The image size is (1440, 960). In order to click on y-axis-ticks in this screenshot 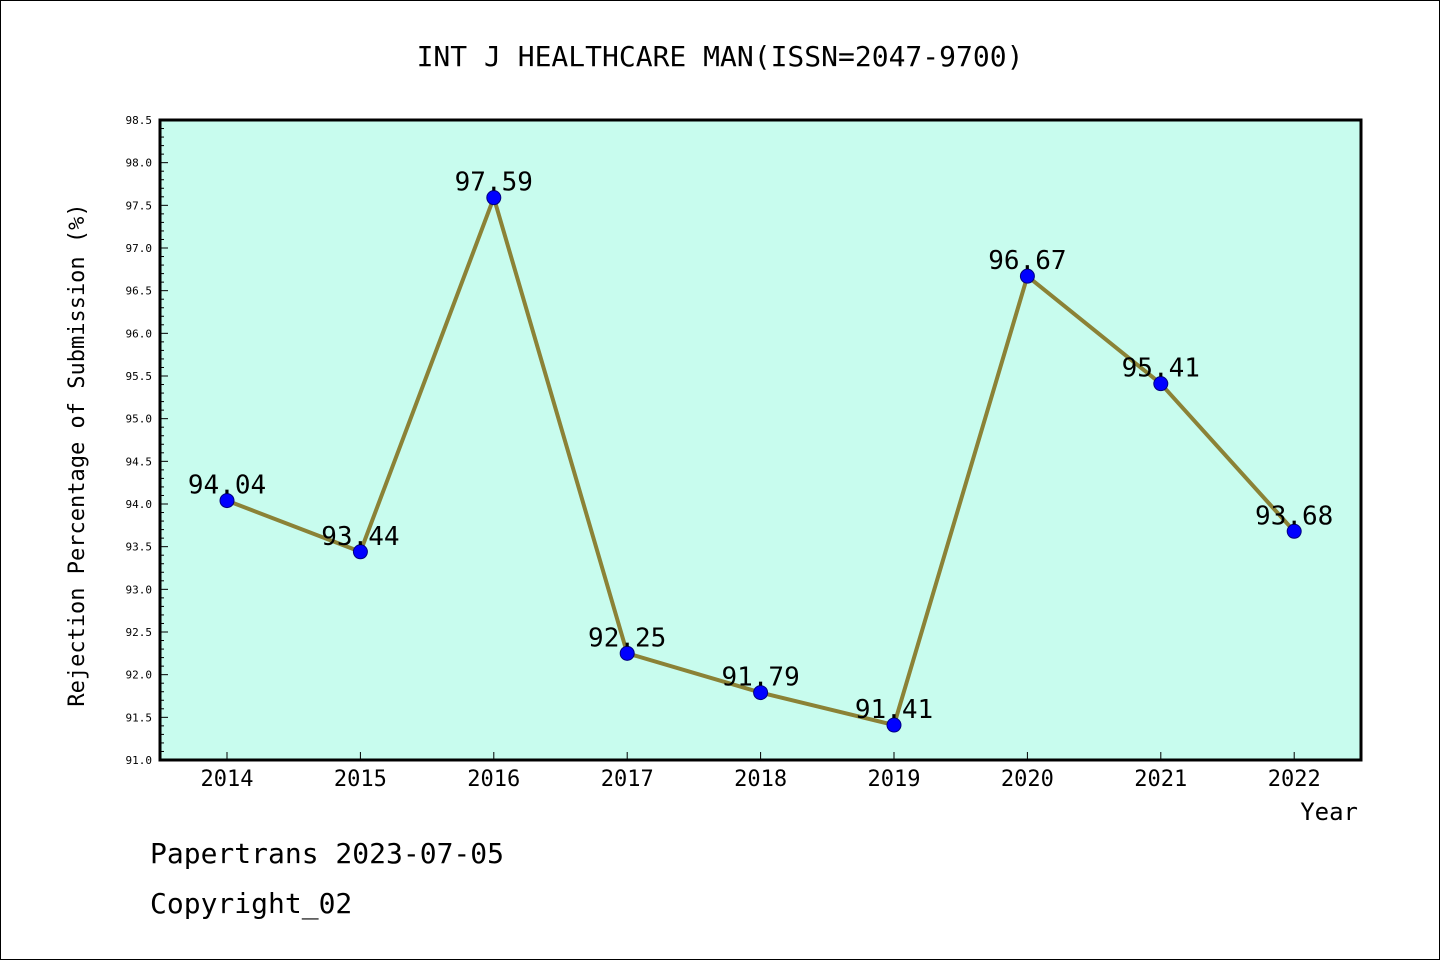, I will do `click(164, 440)`.